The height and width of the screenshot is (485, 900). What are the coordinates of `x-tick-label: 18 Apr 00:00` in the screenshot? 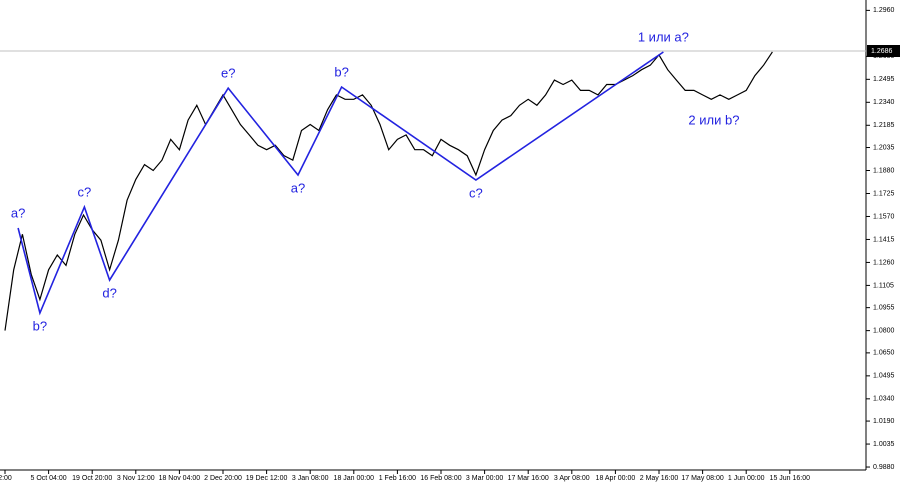 It's located at (616, 478).